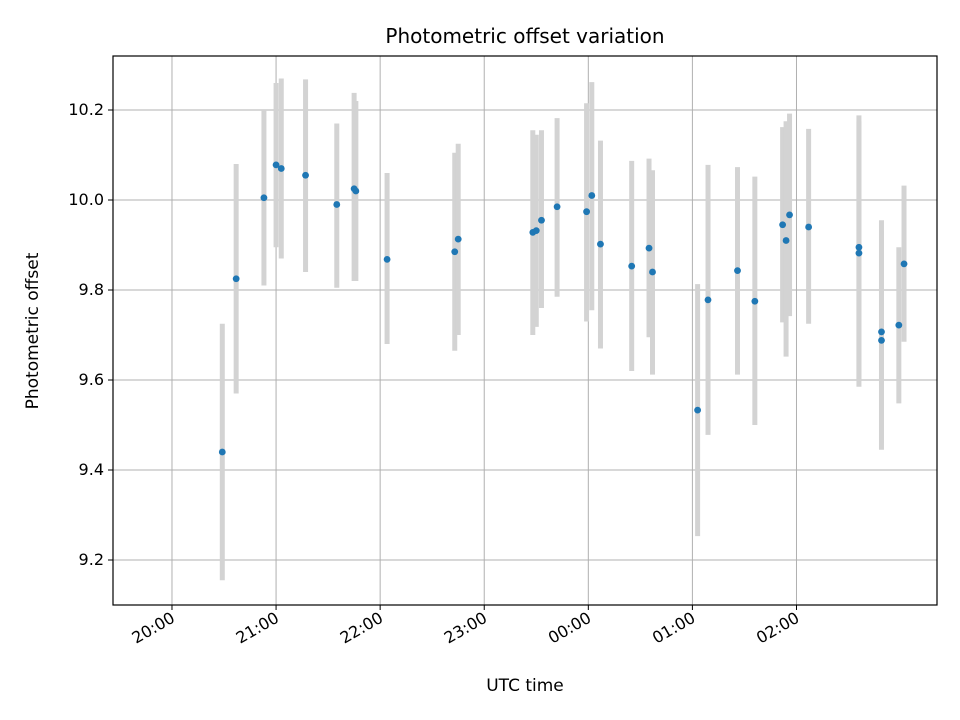  What do you see at coordinates (91, 469) in the screenshot?
I see `y-tick-label: 9.4` at bounding box center [91, 469].